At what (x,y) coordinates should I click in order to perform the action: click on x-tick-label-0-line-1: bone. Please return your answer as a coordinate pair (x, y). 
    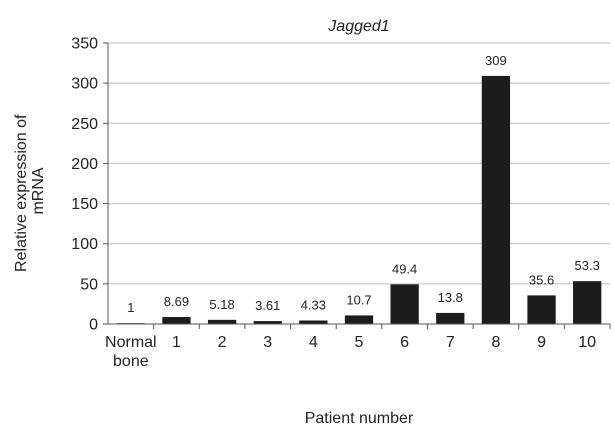
    Looking at the image, I should click on (131, 361).